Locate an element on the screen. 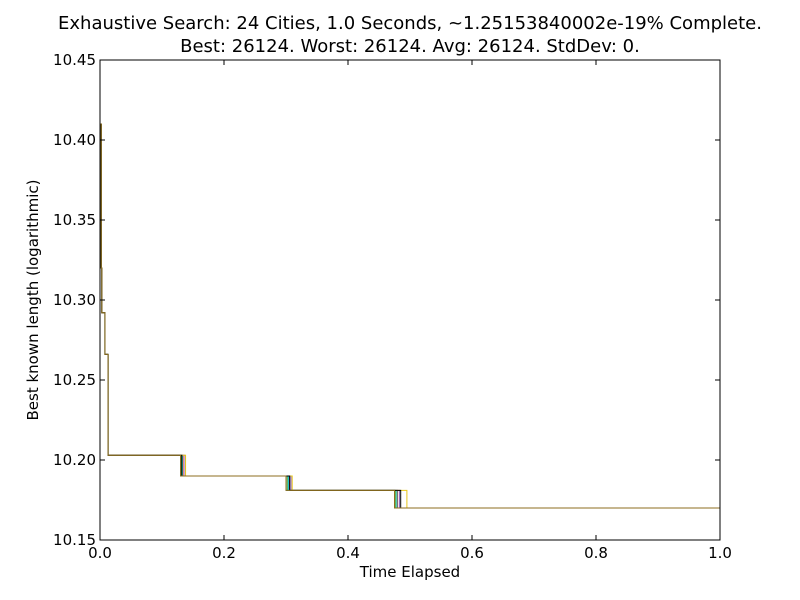 The width and height of the screenshot is (800, 600). x-tick-label: 0.4 is located at coordinates (348, 553).